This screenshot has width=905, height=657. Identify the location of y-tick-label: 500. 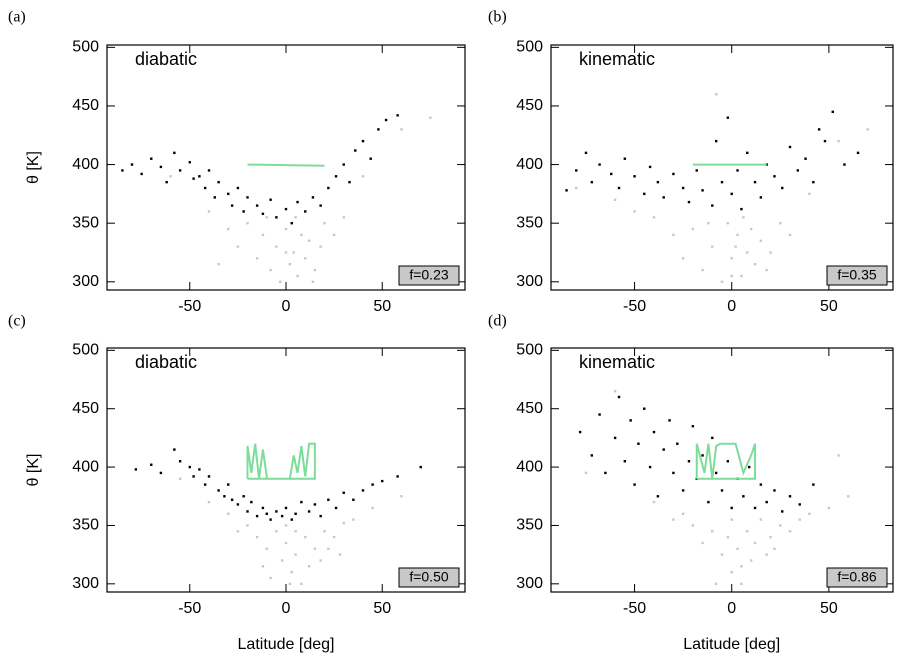
(85, 350).